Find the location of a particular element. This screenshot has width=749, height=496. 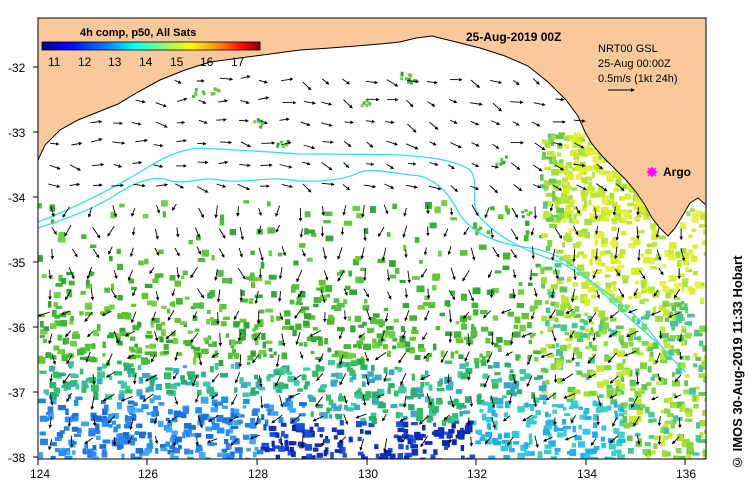

x-tick-label: 124 is located at coordinates (40, 474).